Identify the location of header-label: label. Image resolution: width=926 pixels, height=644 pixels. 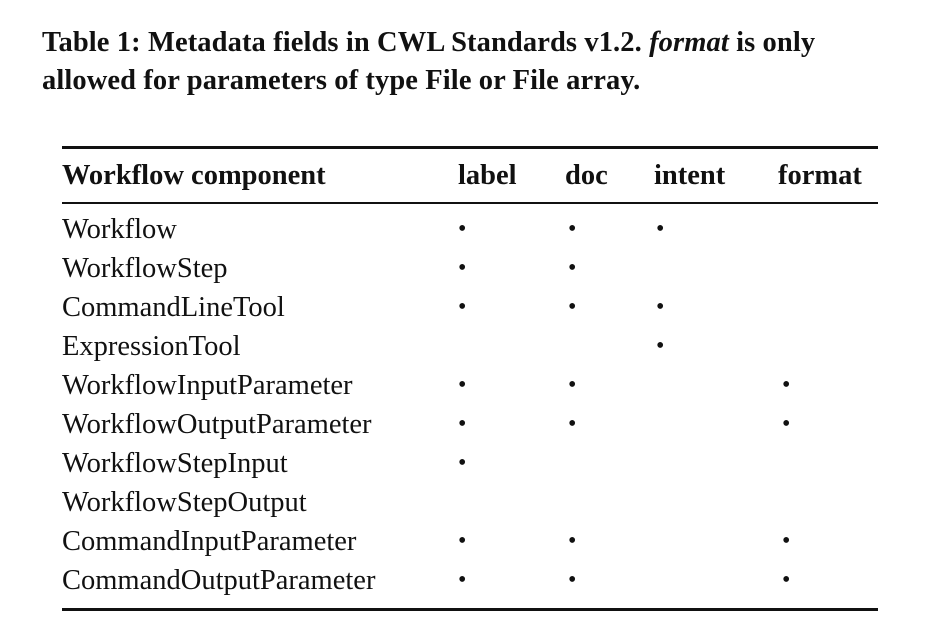
(487, 175).